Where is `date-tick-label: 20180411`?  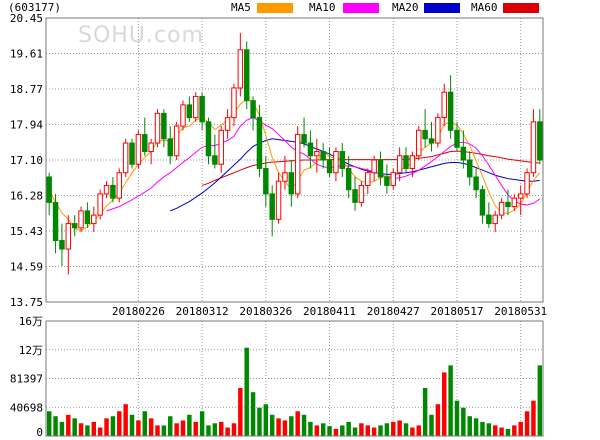 date-tick-label: 20180411 is located at coordinates (329, 311).